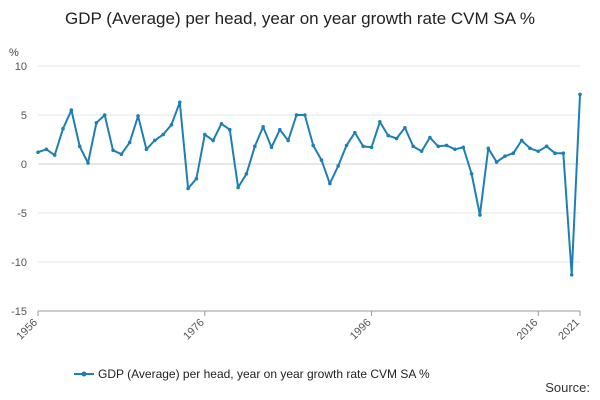 Image resolution: width=600 pixels, height=400 pixels. What do you see at coordinates (19, 189) in the screenshot?
I see `y-axis-ticks: 10 5 0 -5 -10 -15` at bounding box center [19, 189].